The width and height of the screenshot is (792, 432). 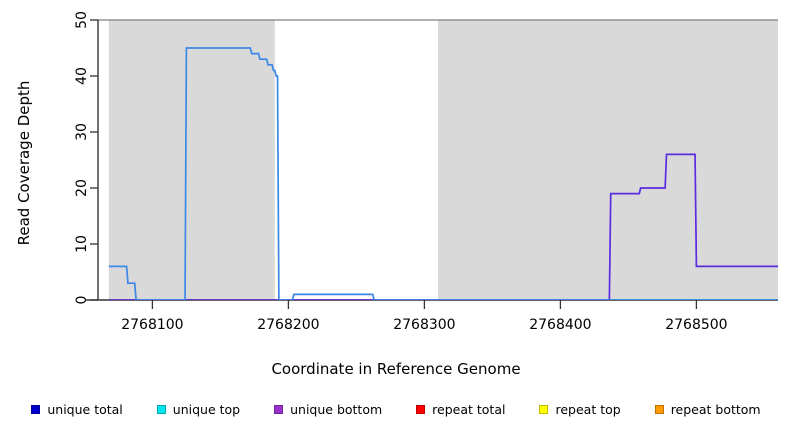 I want to click on y-axis-title: Read Coverage Depth, so click(x=24, y=163).